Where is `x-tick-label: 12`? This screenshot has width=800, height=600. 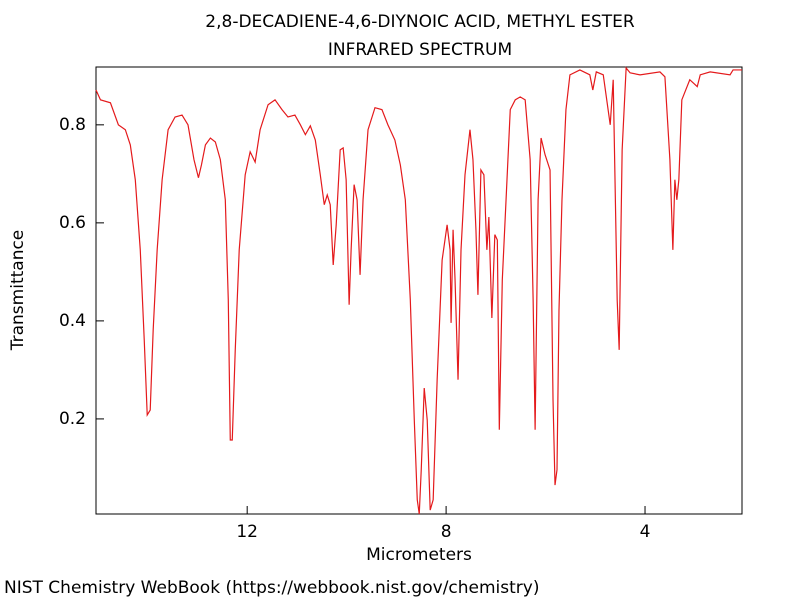 x-tick-label: 12 is located at coordinates (247, 532).